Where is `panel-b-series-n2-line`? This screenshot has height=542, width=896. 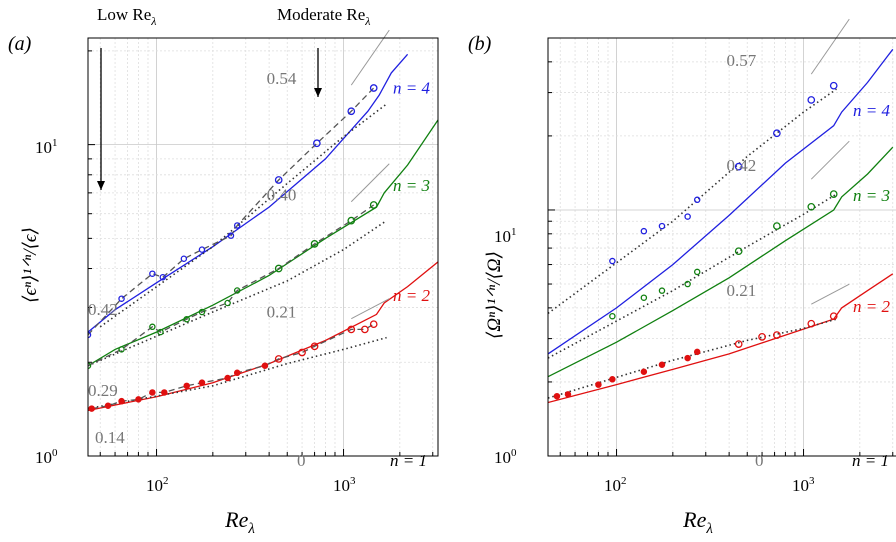 panel-b-series-n2-line is located at coordinates (721, 338).